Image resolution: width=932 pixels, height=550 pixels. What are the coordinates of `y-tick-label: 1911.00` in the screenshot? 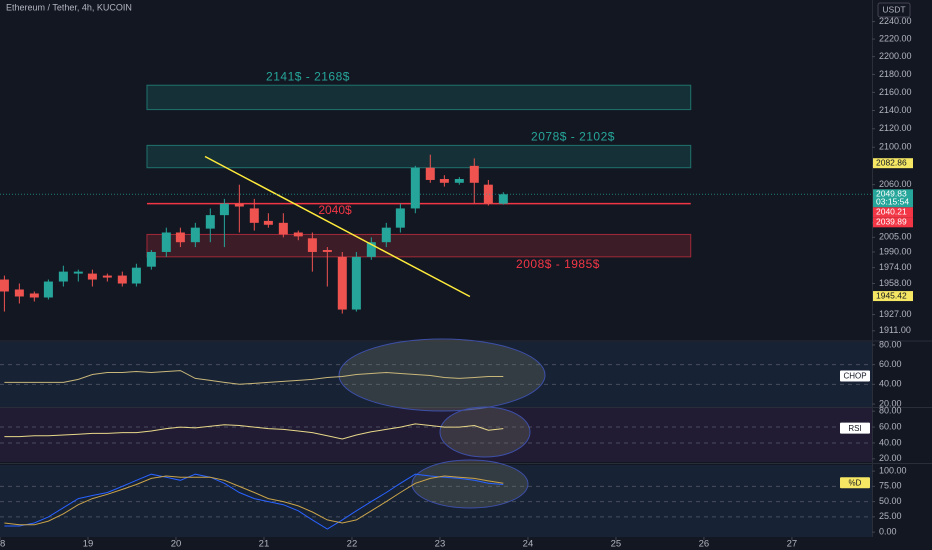 It's located at (895, 330).